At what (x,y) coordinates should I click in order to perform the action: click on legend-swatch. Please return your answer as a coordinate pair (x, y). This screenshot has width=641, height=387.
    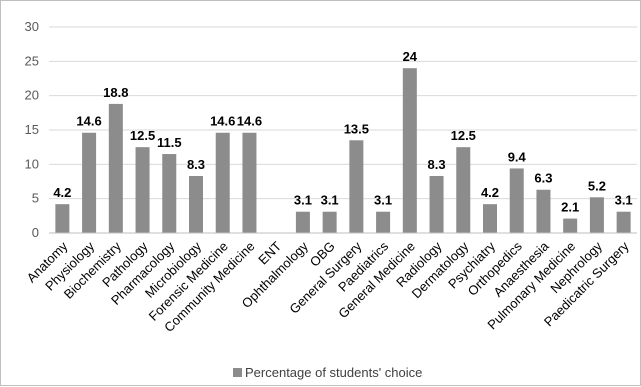
    Looking at the image, I should click on (237, 372).